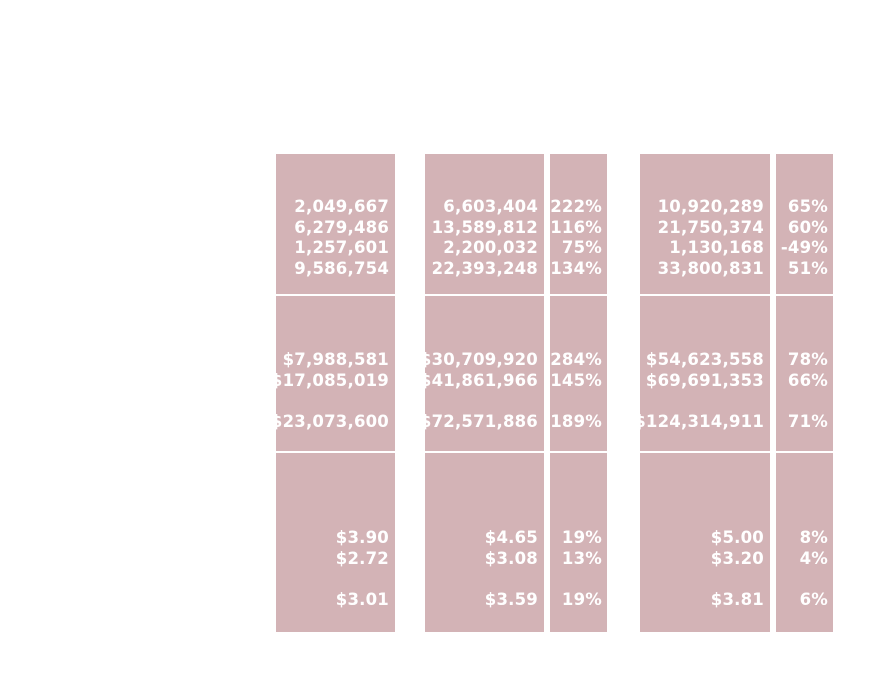 Image resolution: width=887 pixels, height=673 pixels. What do you see at coordinates (484, 227) in the screenshot?
I see `cell: 13,589,812` at bounding box center [484, 227].